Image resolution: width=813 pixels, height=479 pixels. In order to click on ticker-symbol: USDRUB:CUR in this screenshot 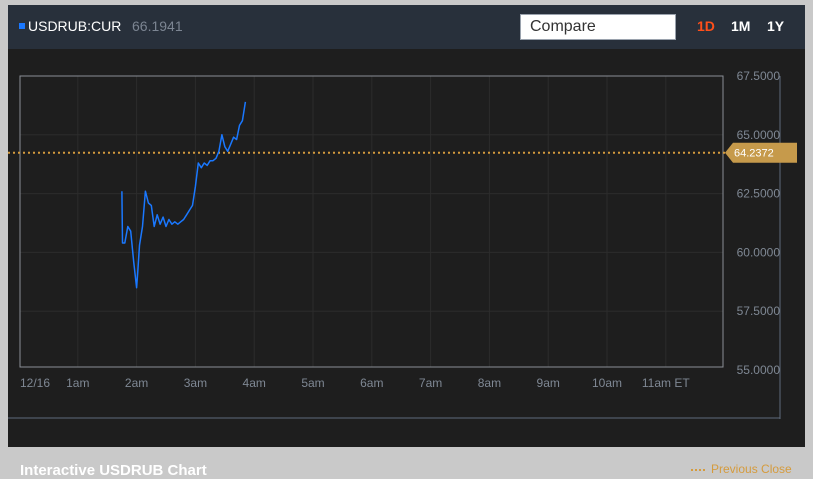, I will do `click(75, 26)`.